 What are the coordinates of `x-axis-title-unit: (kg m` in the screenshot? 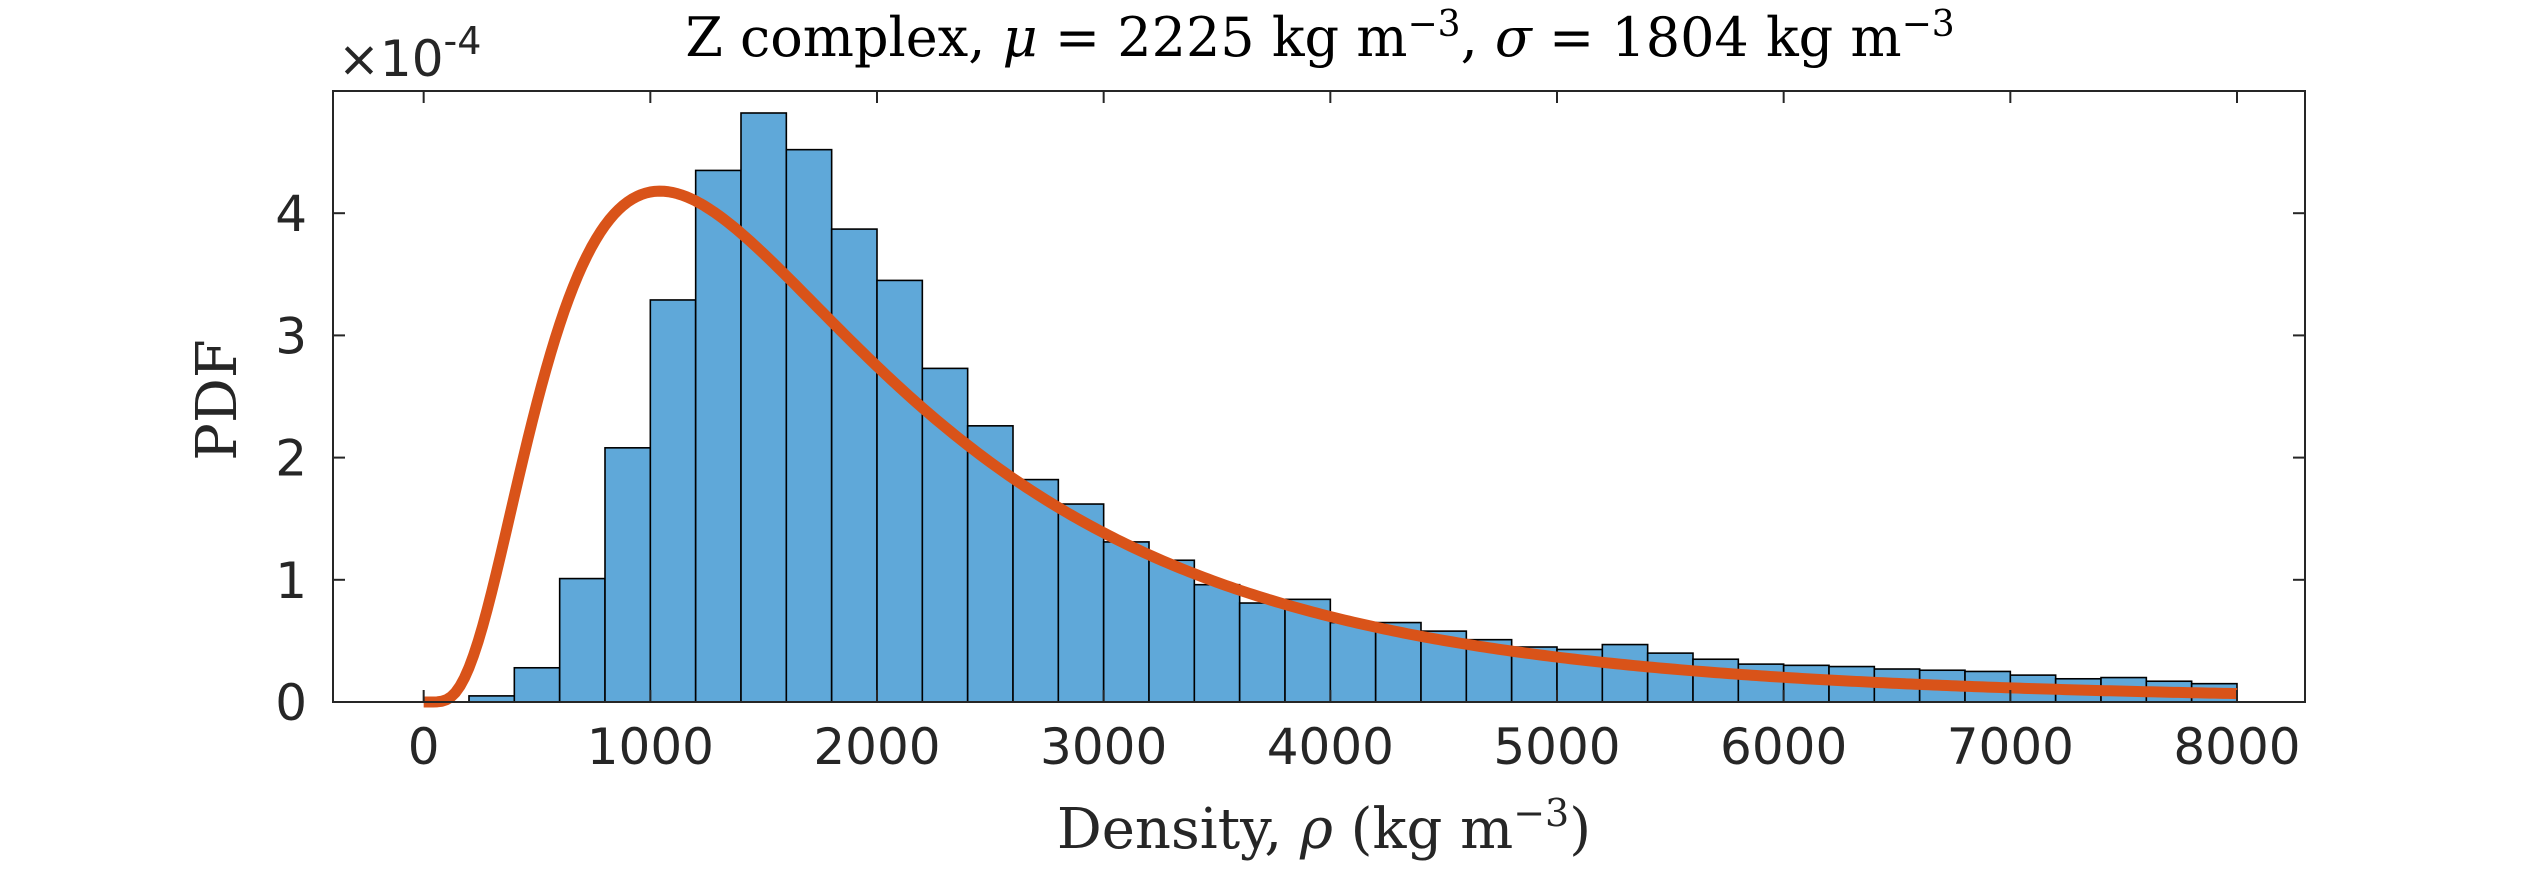 It's located at (1423, 829).